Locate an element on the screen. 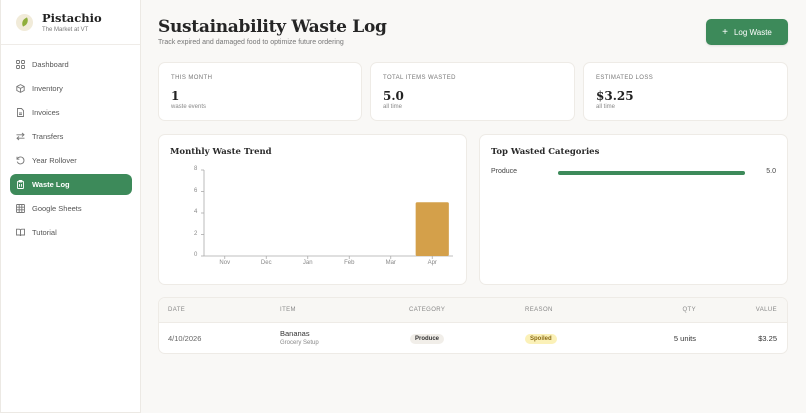 Image resolution: width=806 pixels, height=413 pixels. pistachio-leaf-icon is located at coordinates (24, 22).